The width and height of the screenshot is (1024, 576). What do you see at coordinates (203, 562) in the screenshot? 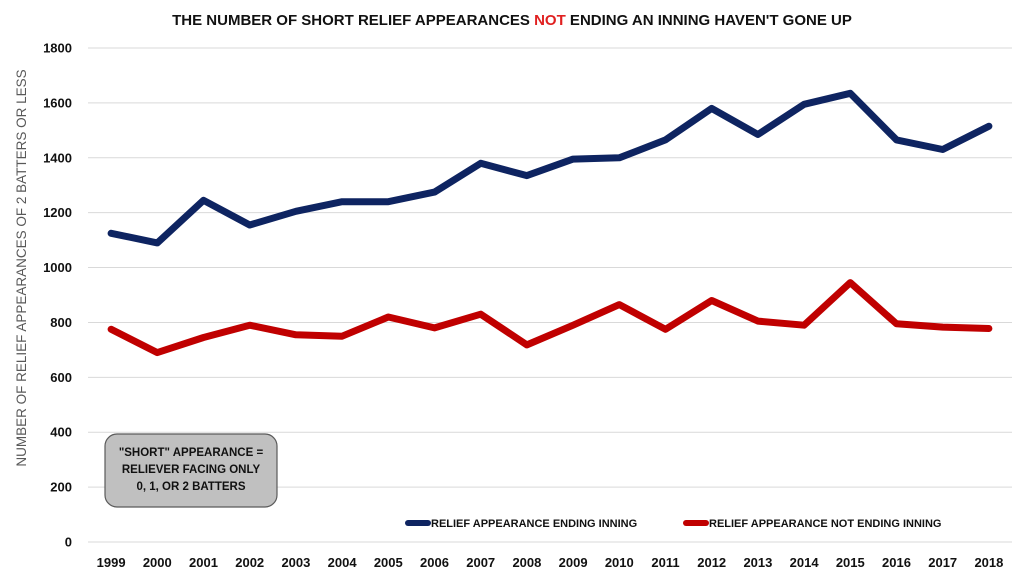
I see `x-tick-label-2001: 2001` at bounding box center [203, 562].